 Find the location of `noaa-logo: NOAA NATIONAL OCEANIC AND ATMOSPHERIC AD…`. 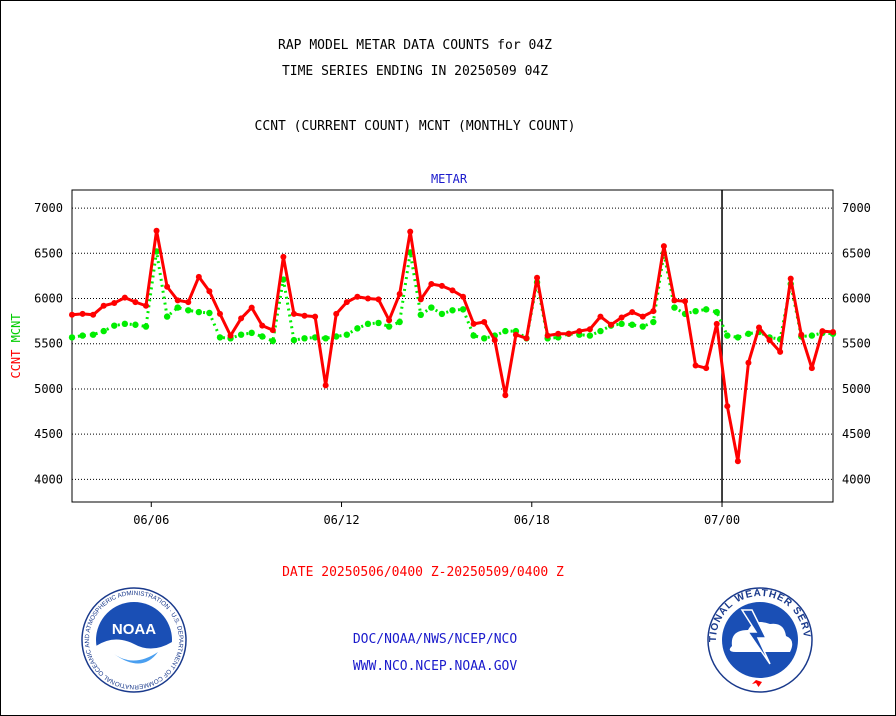

noaa-logo: NOAA NATIONAL OCEANIC AND ATMOSPHERIC AD… is located at coordinates (134, 640).